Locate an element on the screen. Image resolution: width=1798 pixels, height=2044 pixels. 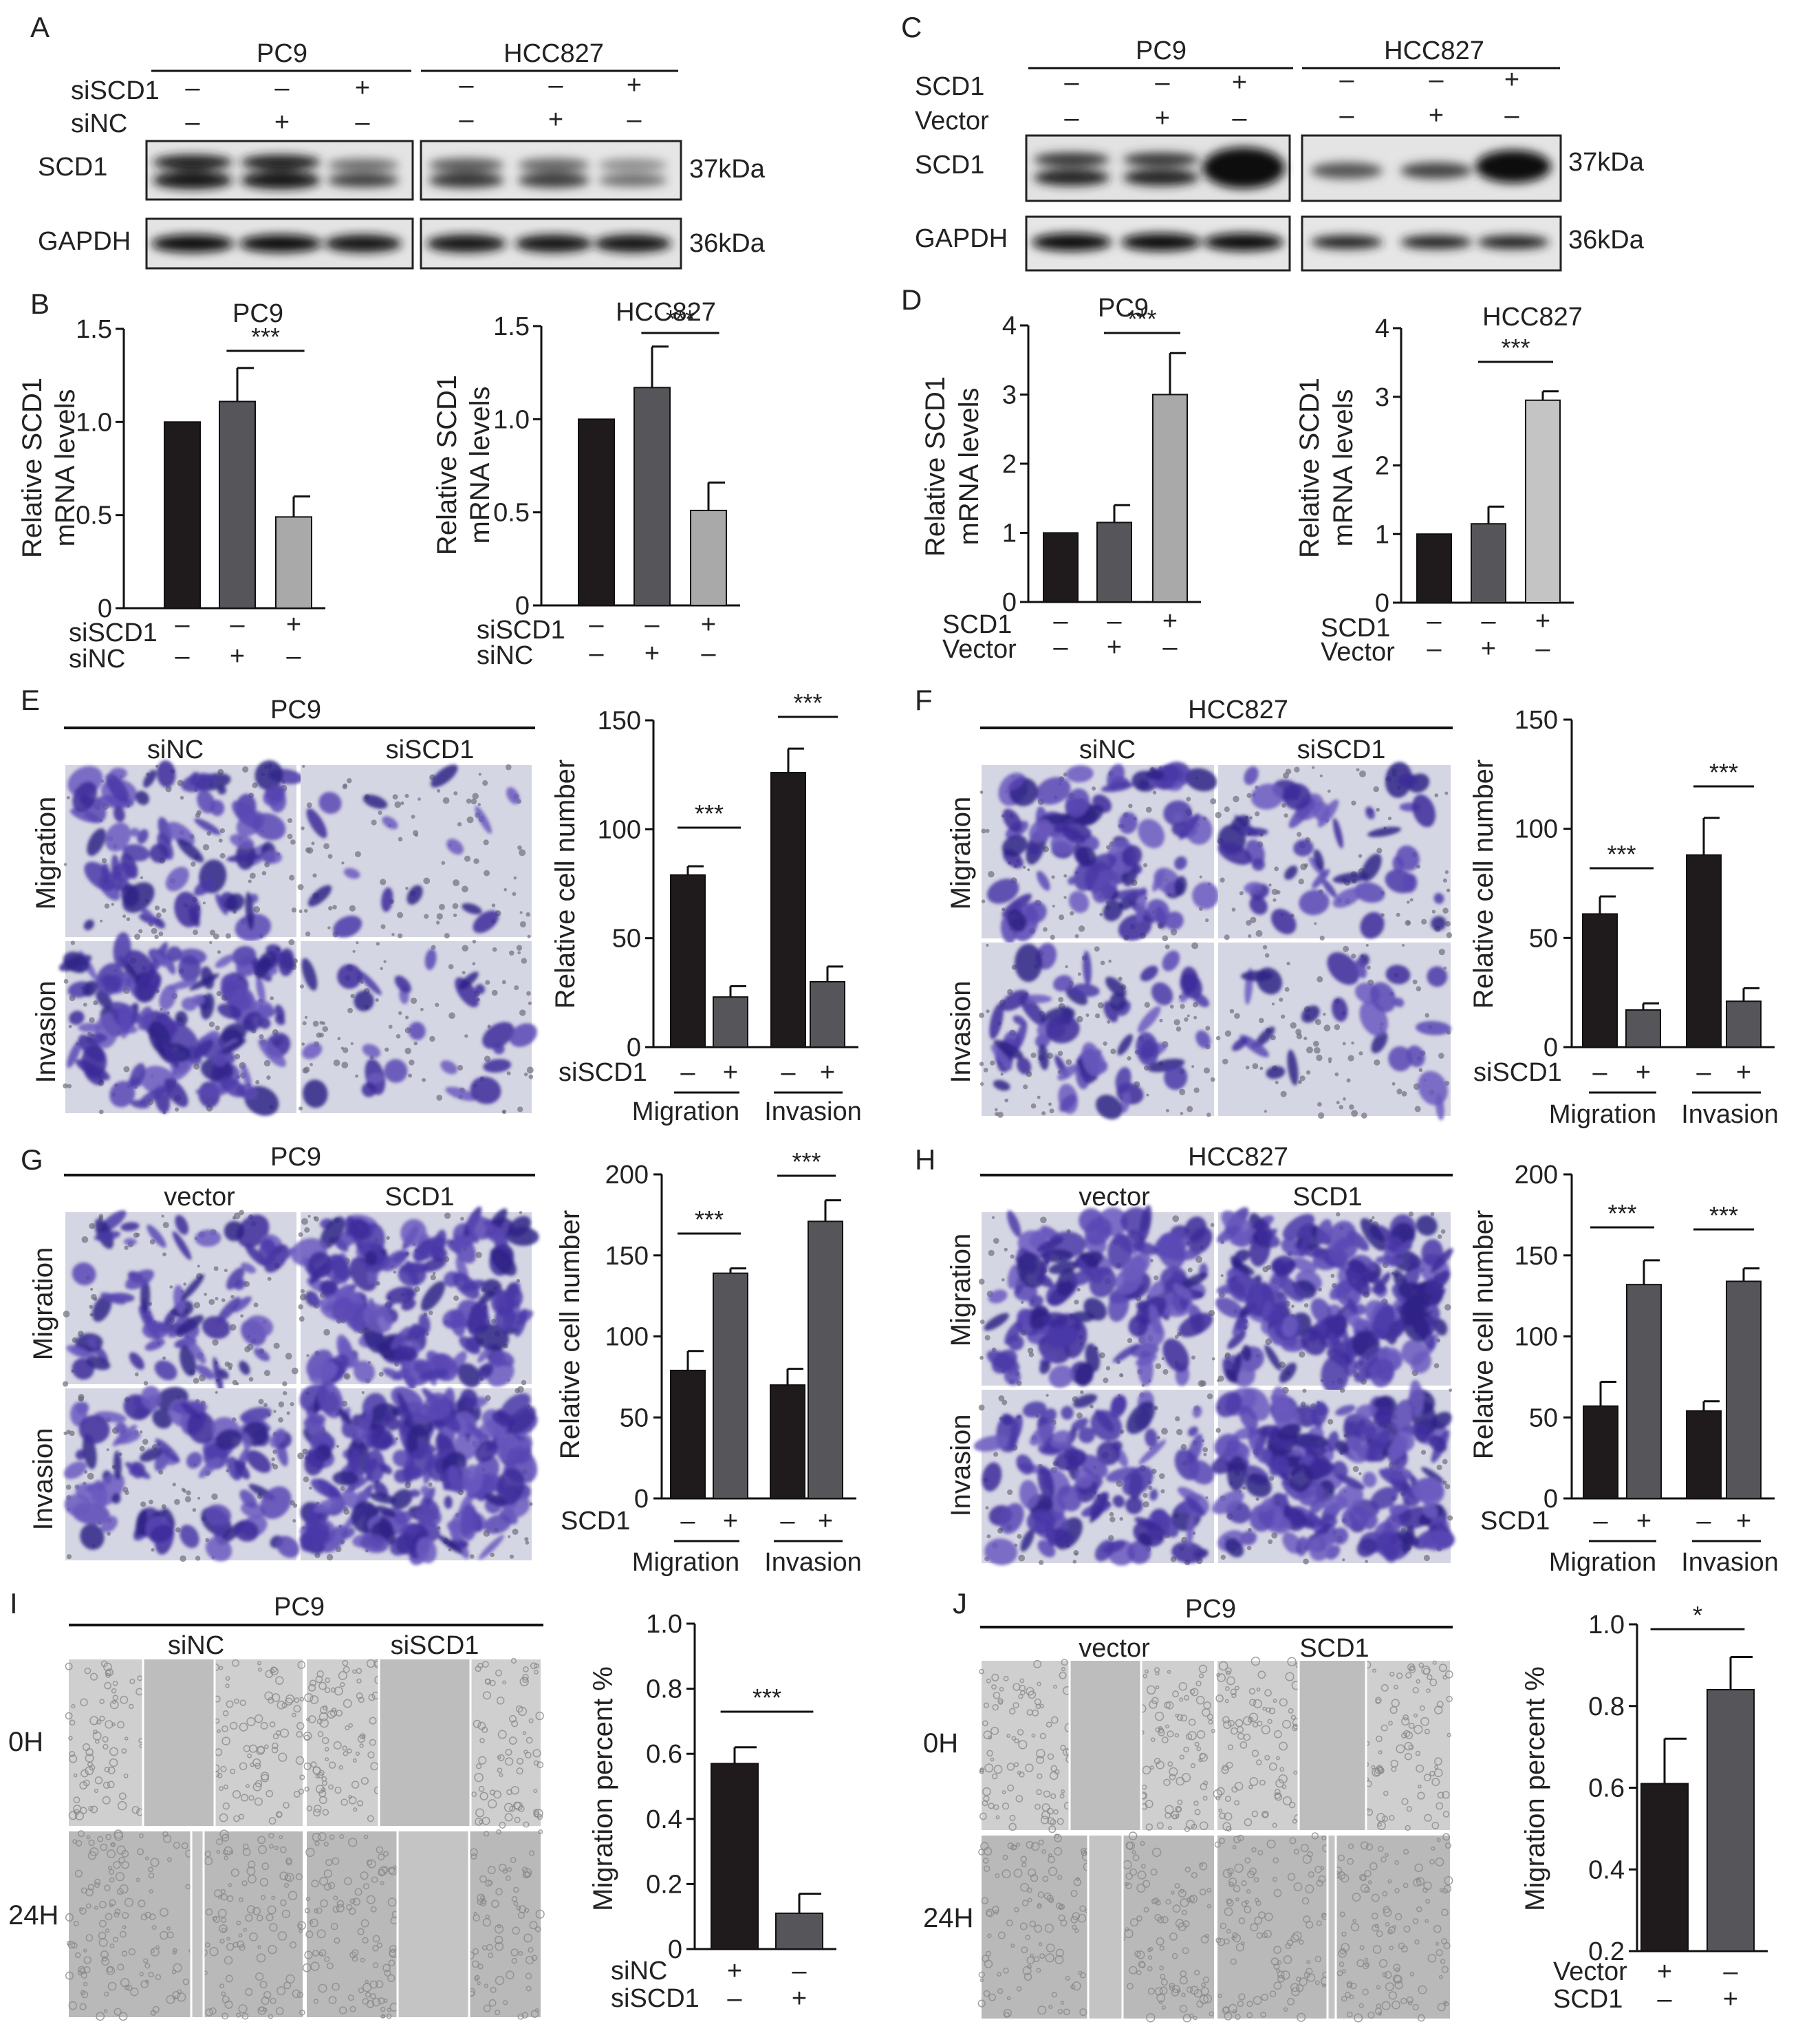
cell-label-pc9: PC9 is located at coordinates (1161, 51).